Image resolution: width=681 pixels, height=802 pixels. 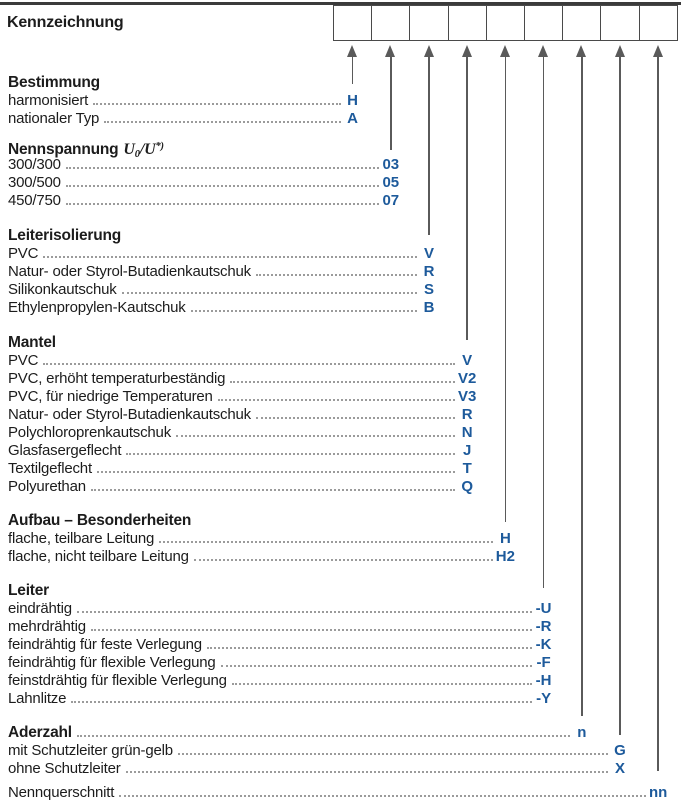 I want to click on code-row: feindrähtig für feste Verlegung -K, so click(x=280, y=645).